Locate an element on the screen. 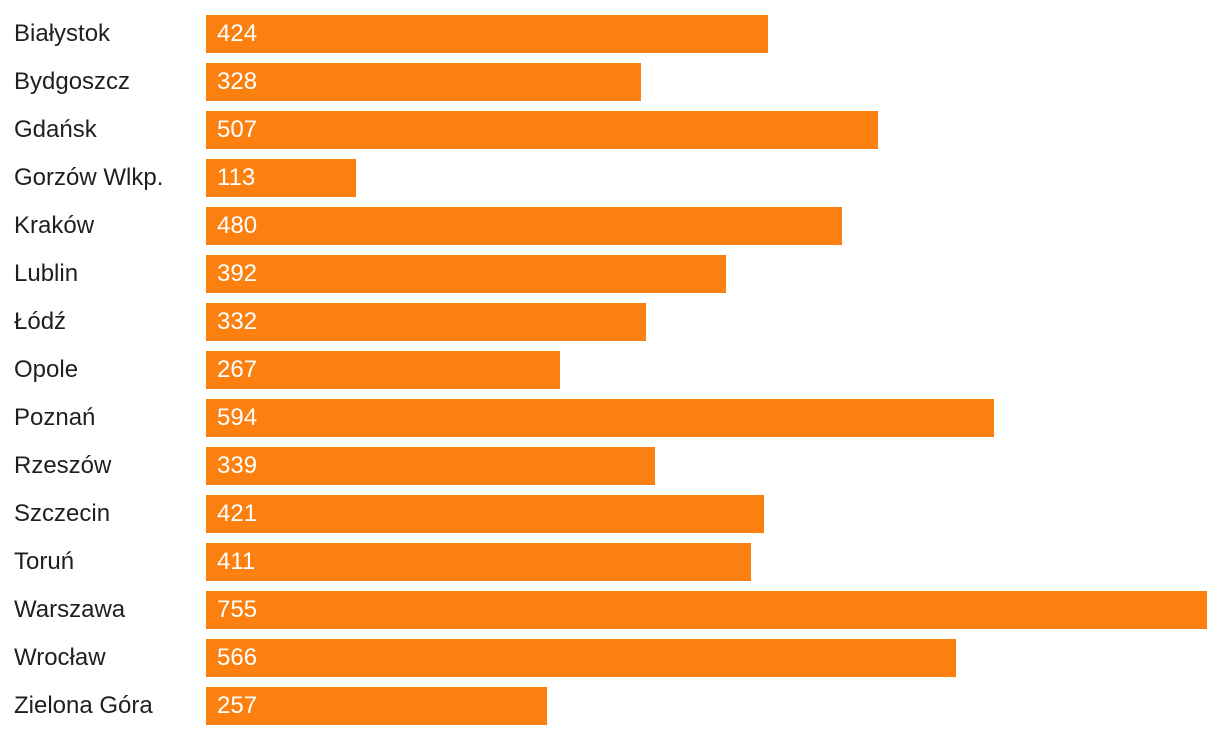 This screenshot has width=1220, height=732. bar-track: 267 is located at coordinates (706, 370).